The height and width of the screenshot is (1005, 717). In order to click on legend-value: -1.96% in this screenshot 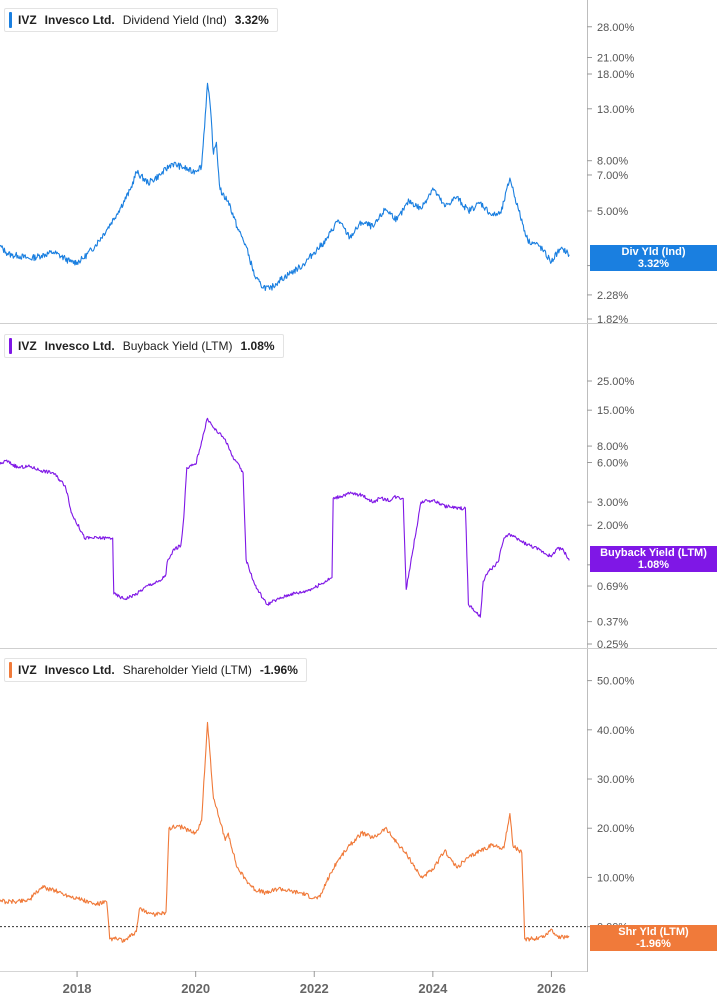, I will do `click(278, 670)`.